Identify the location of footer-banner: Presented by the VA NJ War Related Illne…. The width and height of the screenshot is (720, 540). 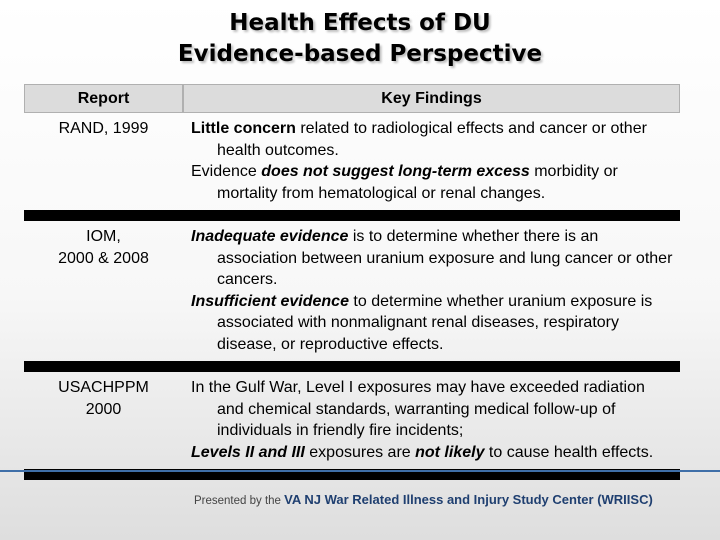
(360, 488).